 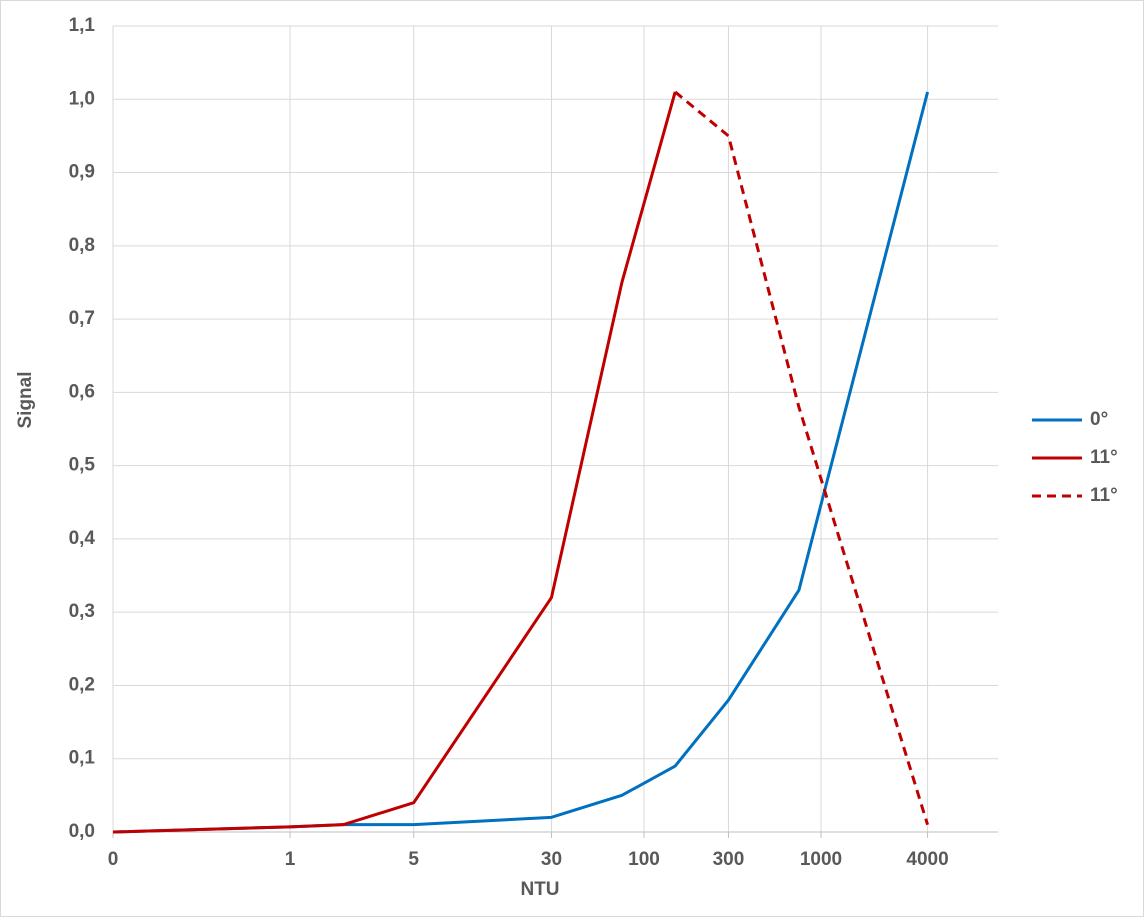 What do you see at coordinates (82, 611) in the screenshot?
I see `y-tick-label: 0,3` at bounding box center [82, 611].